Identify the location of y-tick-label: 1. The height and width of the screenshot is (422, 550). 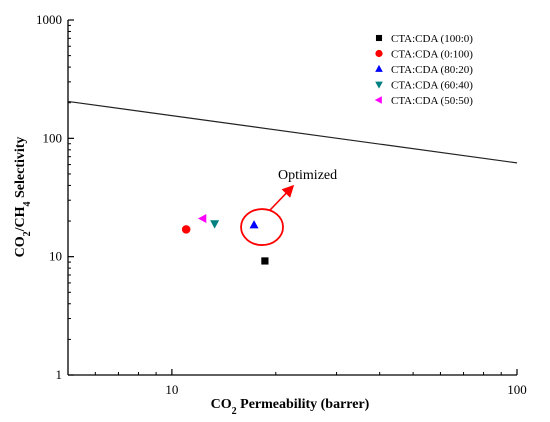
(59, 374).